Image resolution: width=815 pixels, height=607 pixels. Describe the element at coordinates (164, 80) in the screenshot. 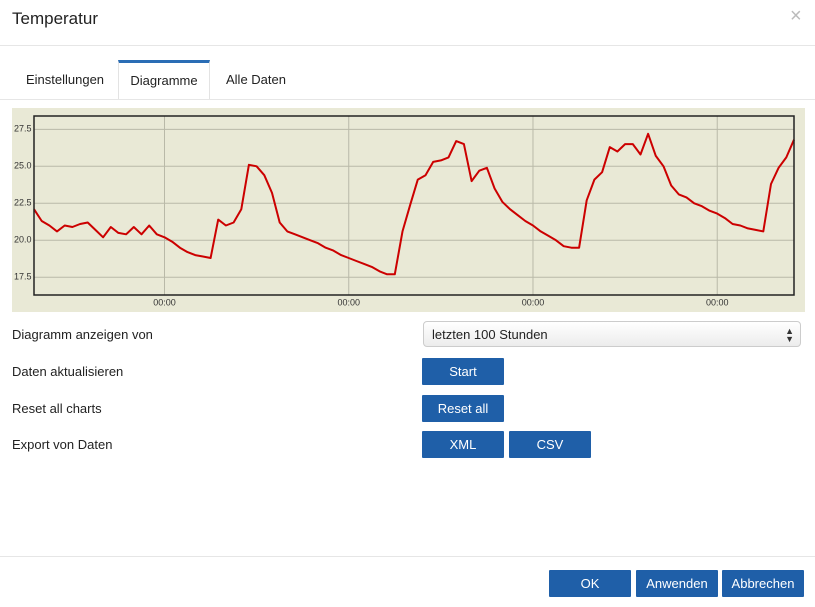

I see `tab: Diagramme` at that location.